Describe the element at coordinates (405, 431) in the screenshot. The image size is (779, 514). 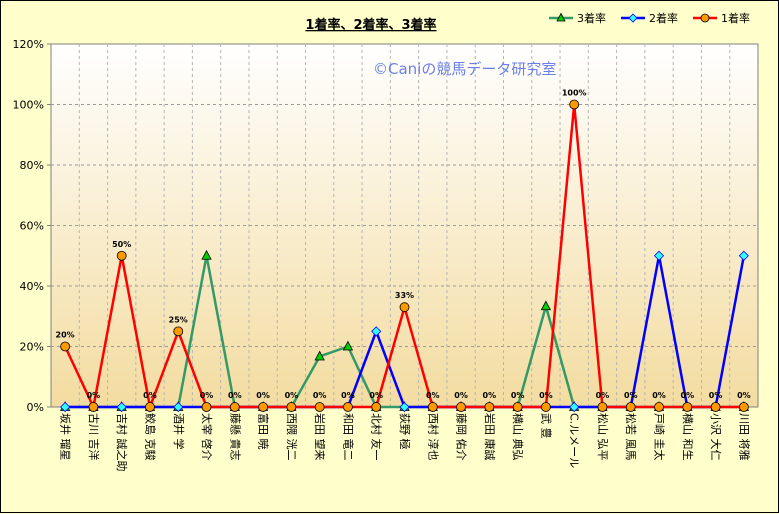
I see `x-tick-label: 荻野 極` at that location.